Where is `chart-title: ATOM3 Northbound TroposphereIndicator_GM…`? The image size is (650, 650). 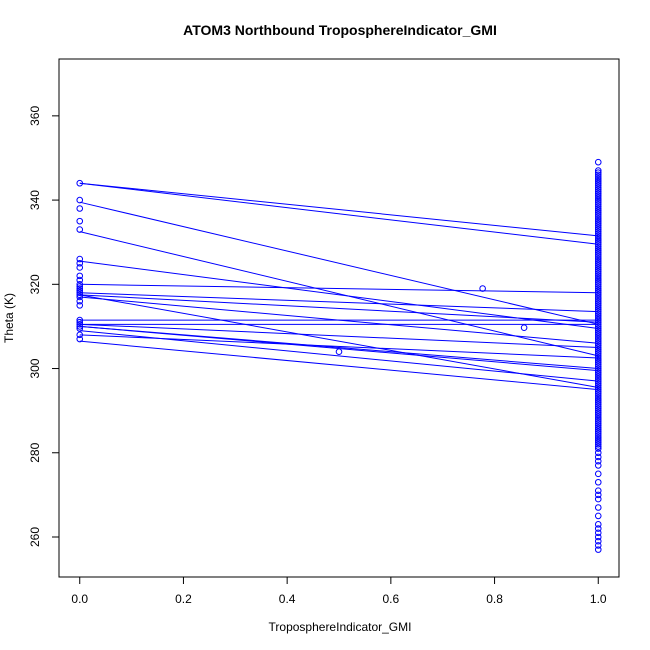
chart-title: ATOM3 Northbound TroposphereIndicator_GM… is located at coordinates (340, 30).